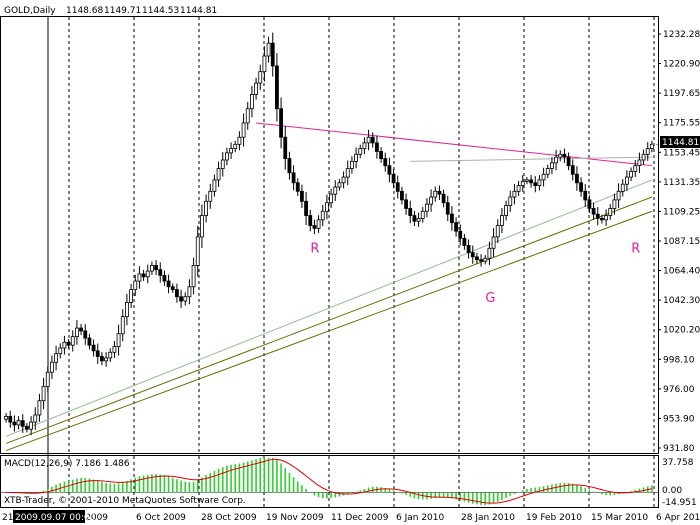 The width and height of the screenshot is (700, 525). What do you see at coordinates (680, 143) in the screenshot?
I see `current-price-label: 1144.81` at bounding box center [680, 143].